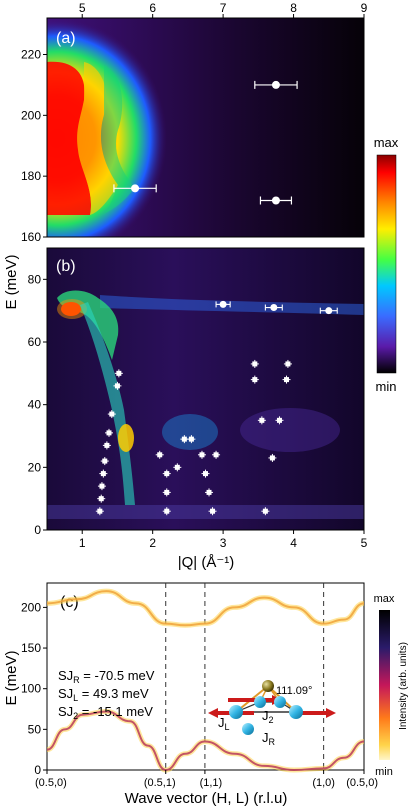 This screenshot has height=811, width=412. I want to click on y-axis-label-c: E (meV), so click(11, 677).